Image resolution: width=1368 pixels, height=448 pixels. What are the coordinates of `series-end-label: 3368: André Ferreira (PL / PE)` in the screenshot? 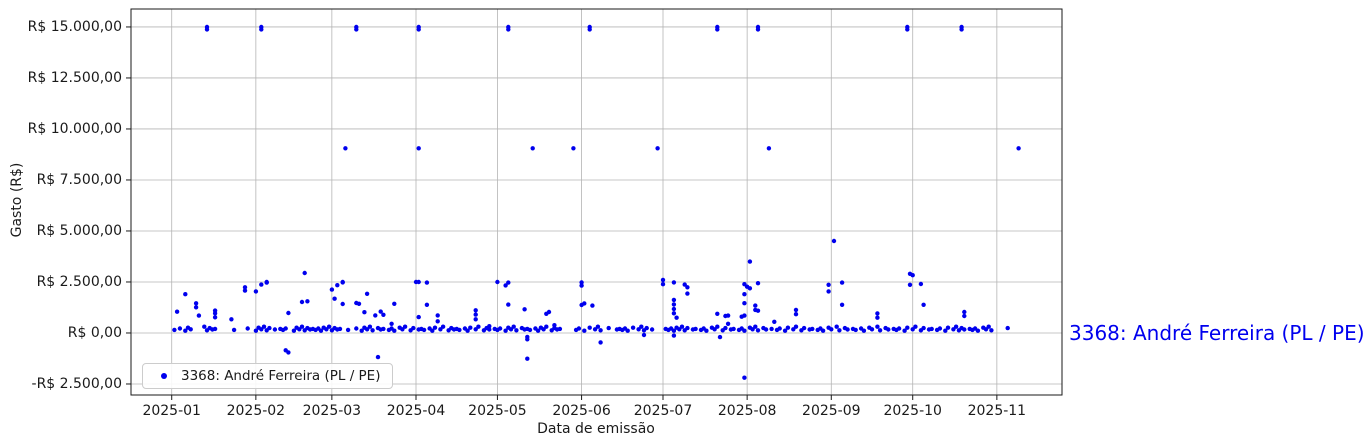 It's located at (1217, 333).